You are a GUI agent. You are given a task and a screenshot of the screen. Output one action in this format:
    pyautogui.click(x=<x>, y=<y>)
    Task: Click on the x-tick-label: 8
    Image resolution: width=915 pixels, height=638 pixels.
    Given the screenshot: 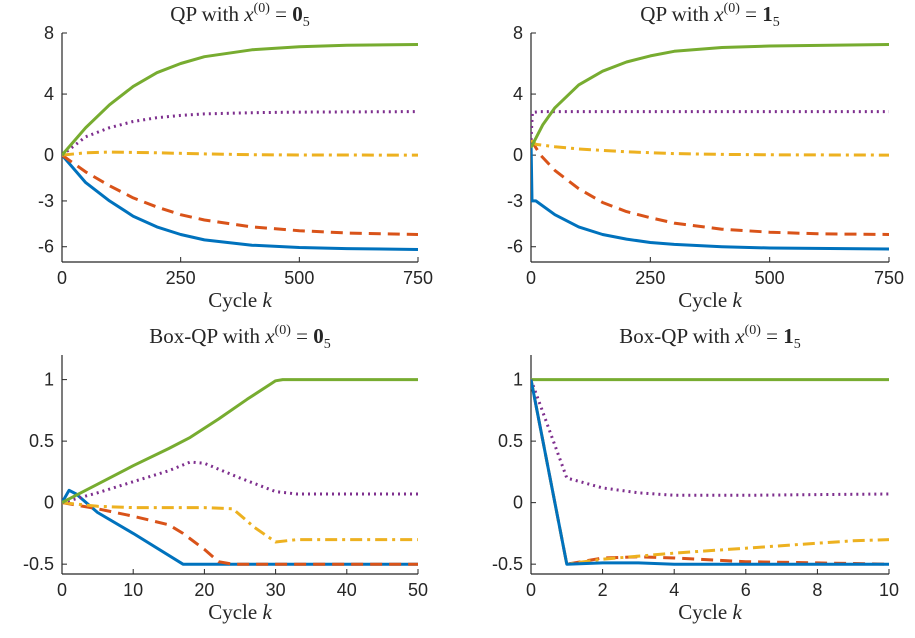 What is the action you would take?
    pyautogui.click(x=817, y=590)
    